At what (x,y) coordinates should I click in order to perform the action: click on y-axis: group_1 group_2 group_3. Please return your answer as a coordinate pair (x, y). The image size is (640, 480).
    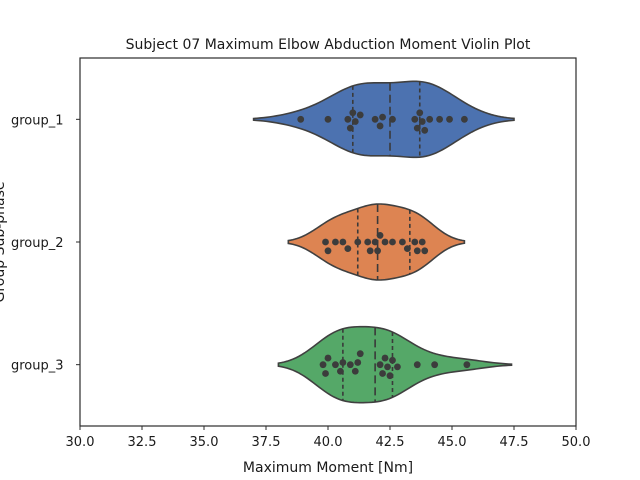
    Looking at the image, I should click on (45, 243).